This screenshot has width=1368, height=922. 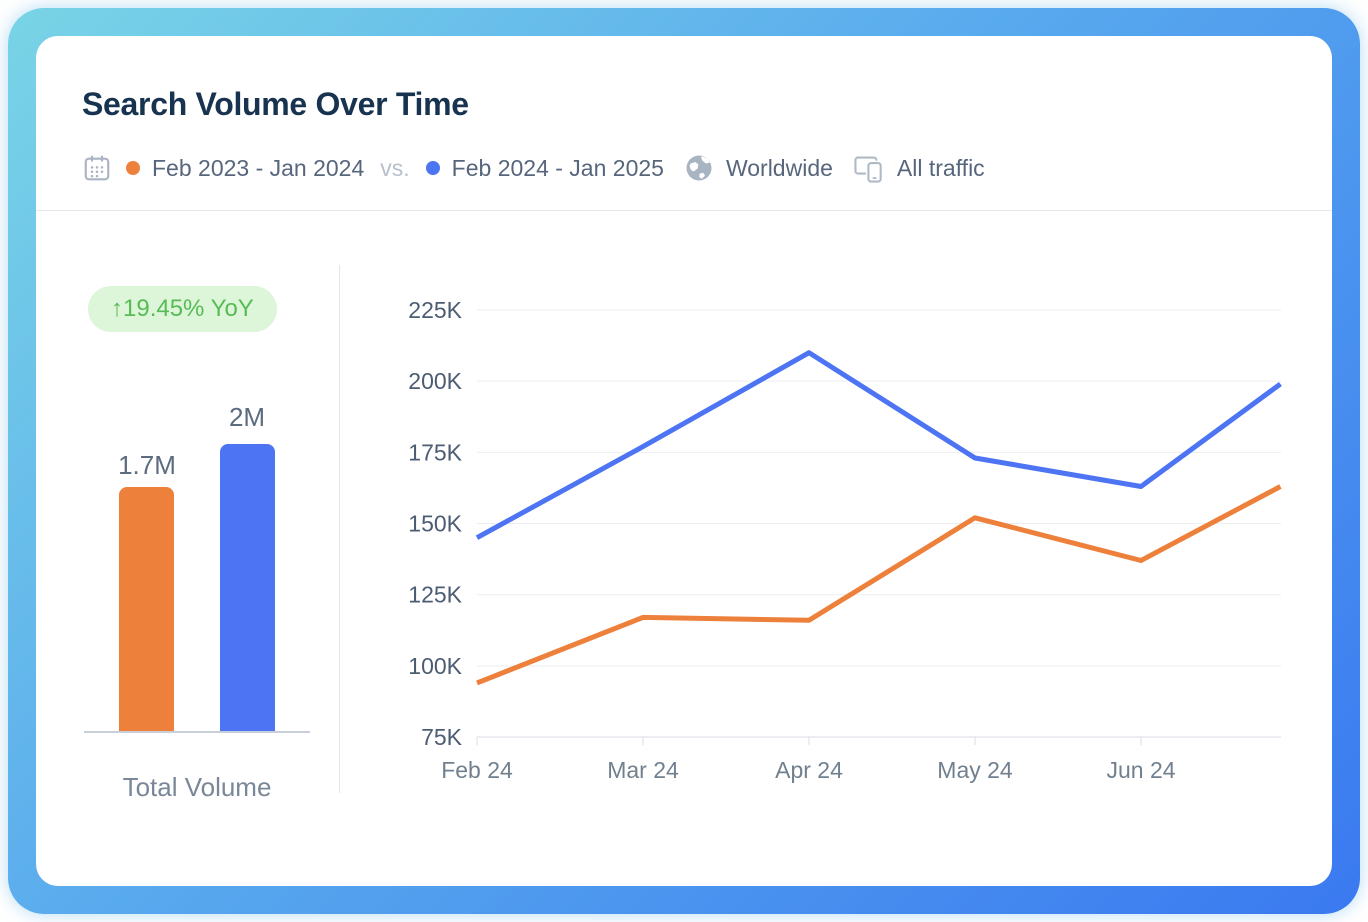 What do you see at coordinates (146, 610) in the screenshot?
I see `previous-total-bar` at bounding box center [146, 610].